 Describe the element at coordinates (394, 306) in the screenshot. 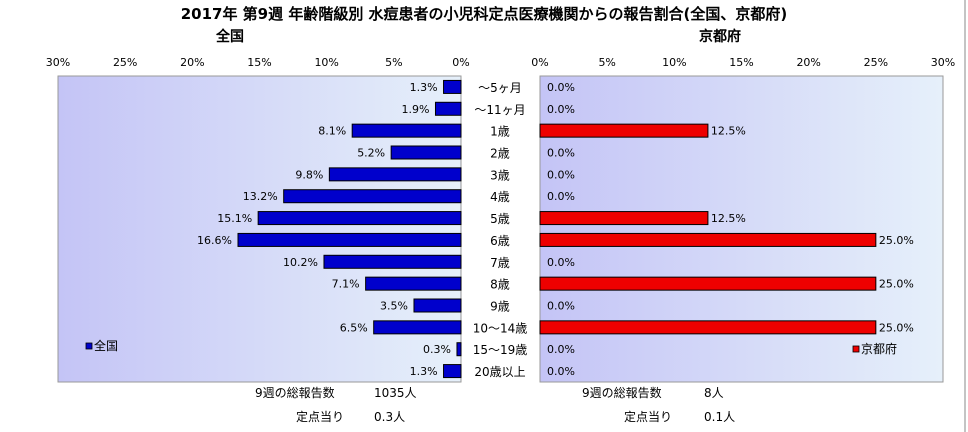

I see `left-data-label: 3.5%` at that location.